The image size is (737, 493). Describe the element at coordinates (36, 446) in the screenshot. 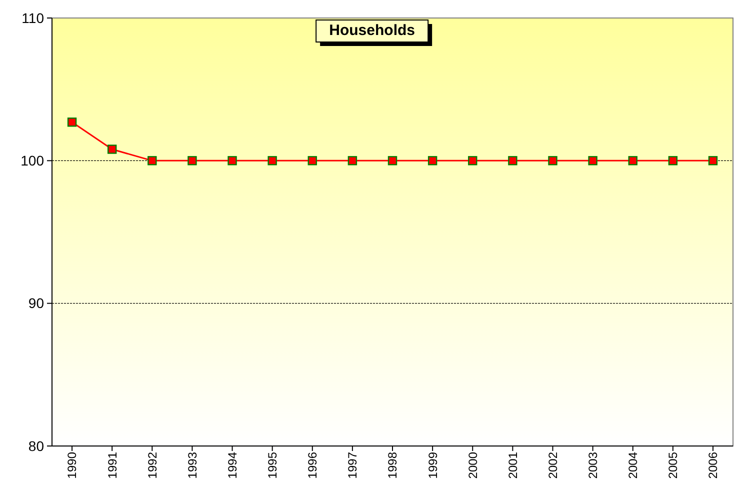

I see `y-tick-label: 80` at that location.